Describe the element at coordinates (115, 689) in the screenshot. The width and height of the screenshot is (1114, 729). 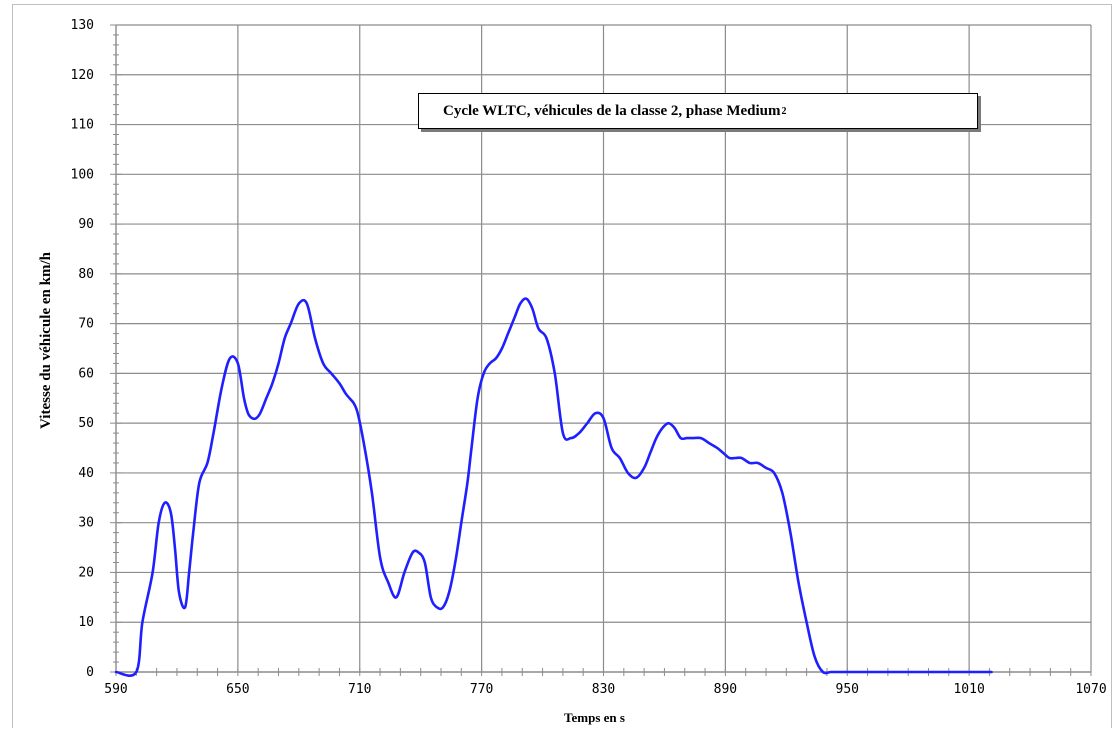
I see `x-tick-label: 590` at that location.